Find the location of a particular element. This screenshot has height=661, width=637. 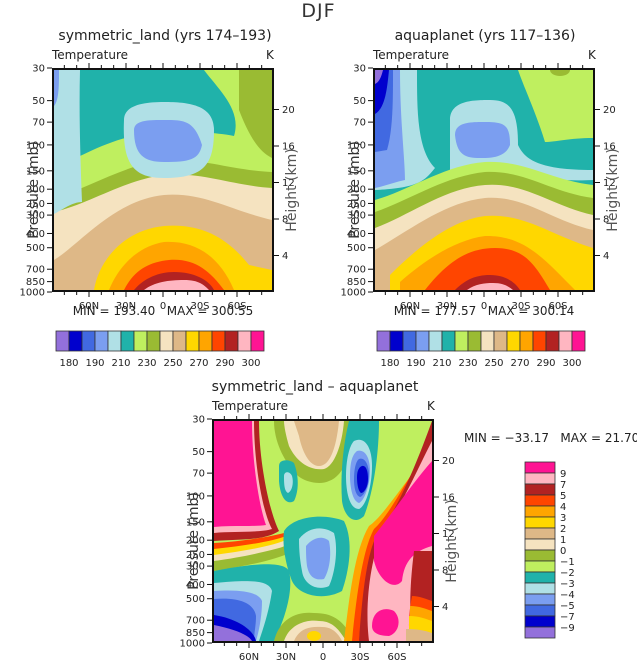

panel3-units: K is located at coordinates (431, 406).